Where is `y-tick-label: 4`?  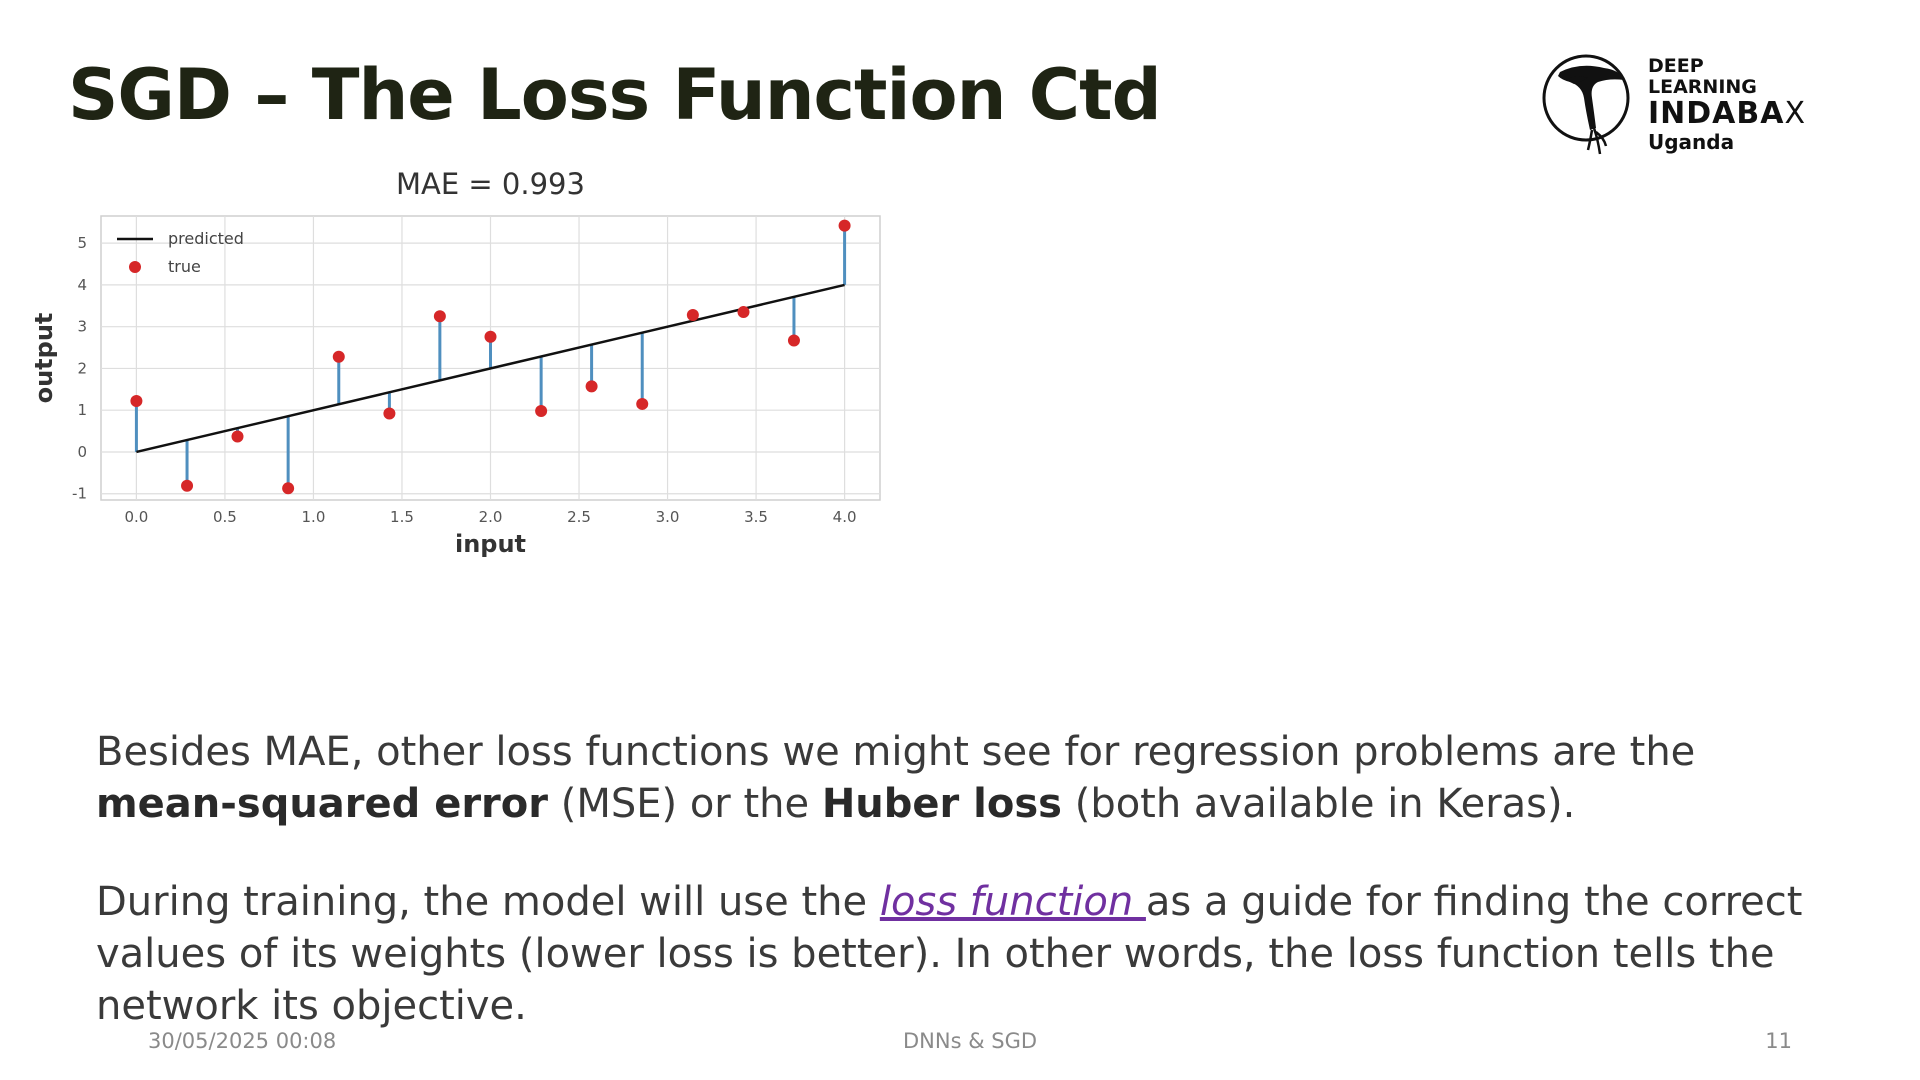
y-tick-label: 4 is located at coordinates (82, 285).